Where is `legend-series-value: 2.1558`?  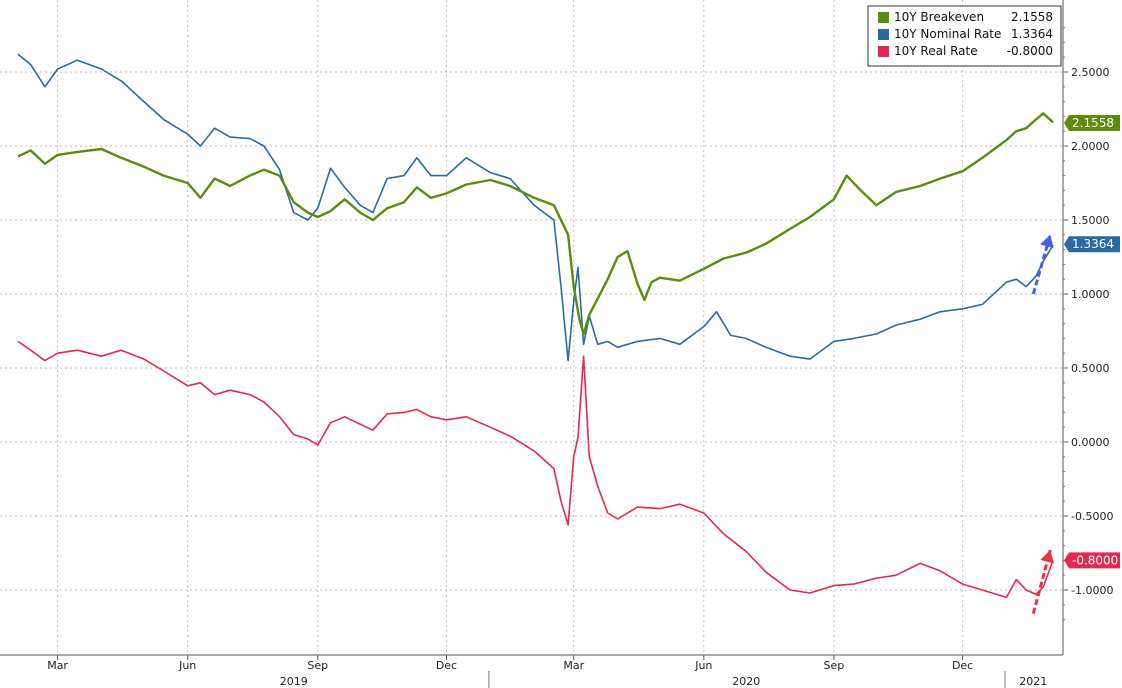 legend-series-value: 2.1558 is located at coordinates (1032, 17).